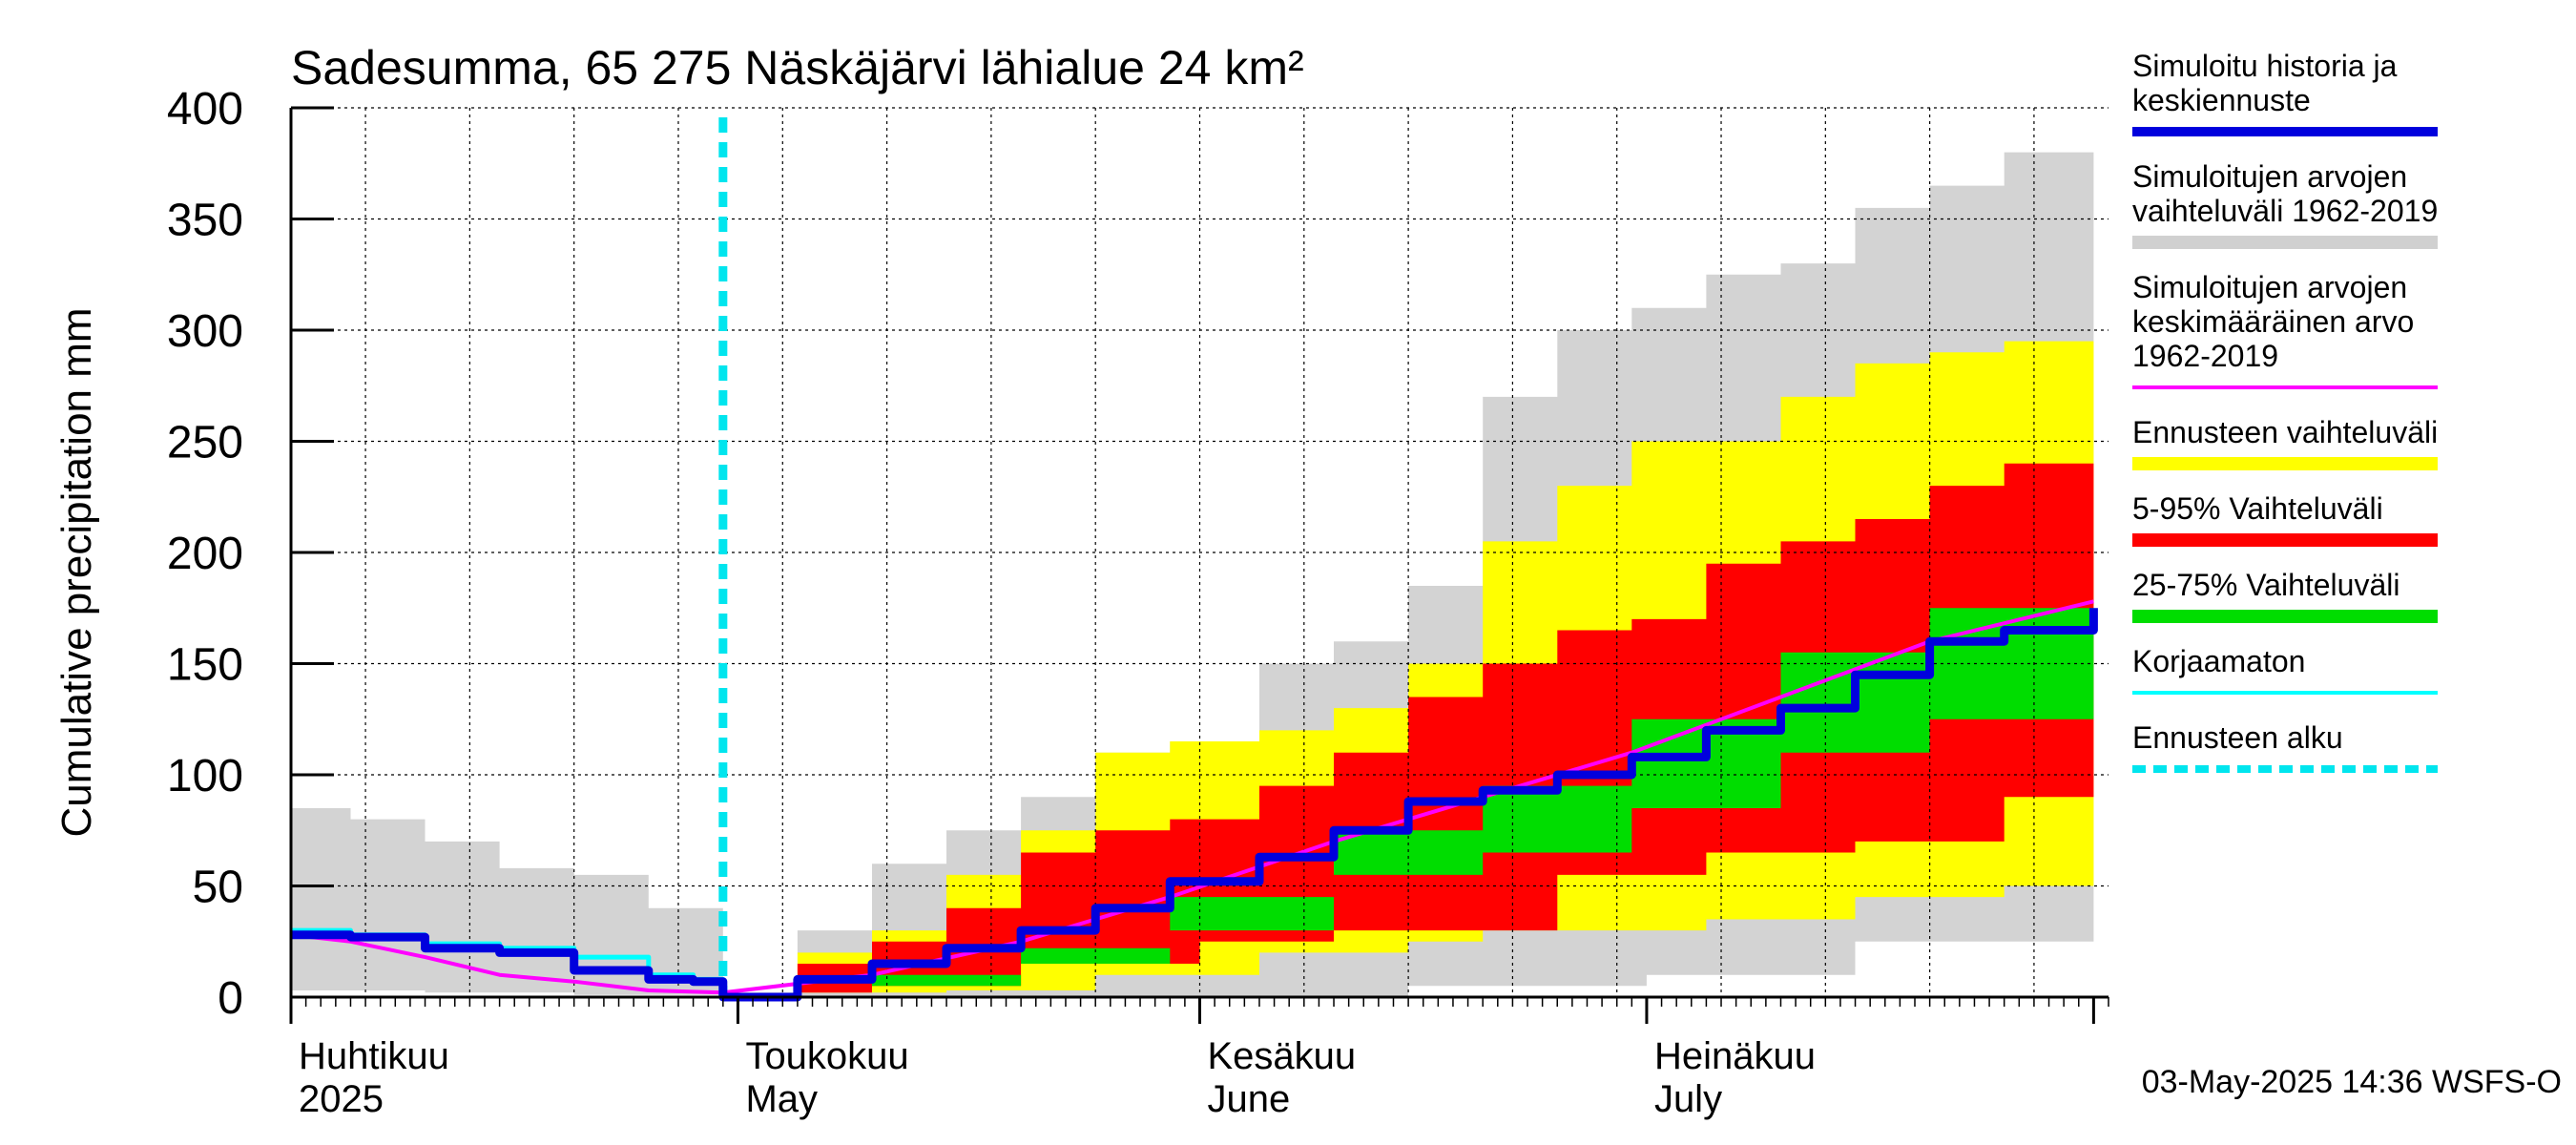 The image size is (2576, 1145). I want to click on y-tick-label: 300, so click(205, 331).